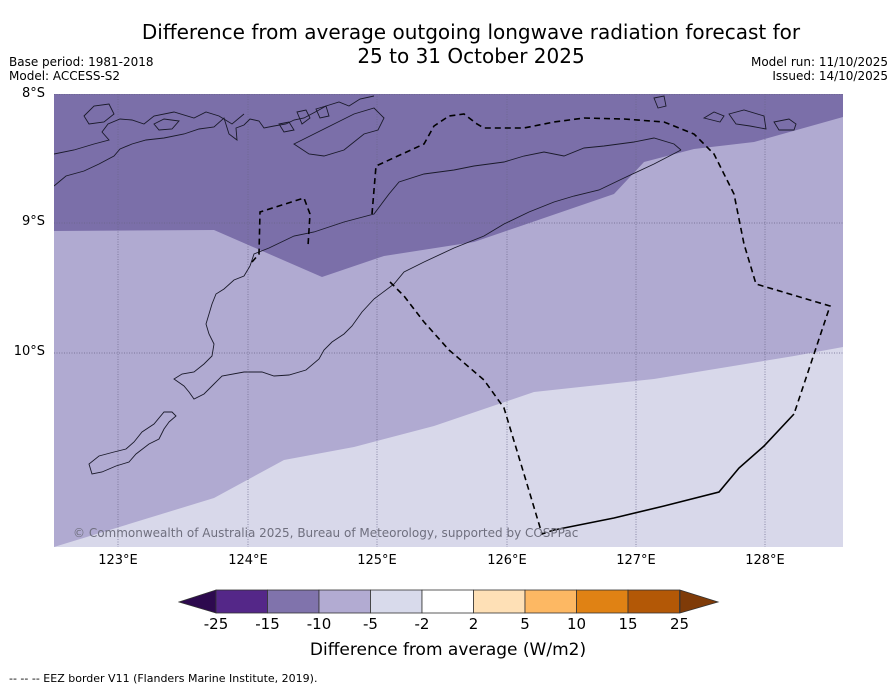 The height and width of the screenshot is (690, 896). I want to click on colorbar, so click(449, 601).